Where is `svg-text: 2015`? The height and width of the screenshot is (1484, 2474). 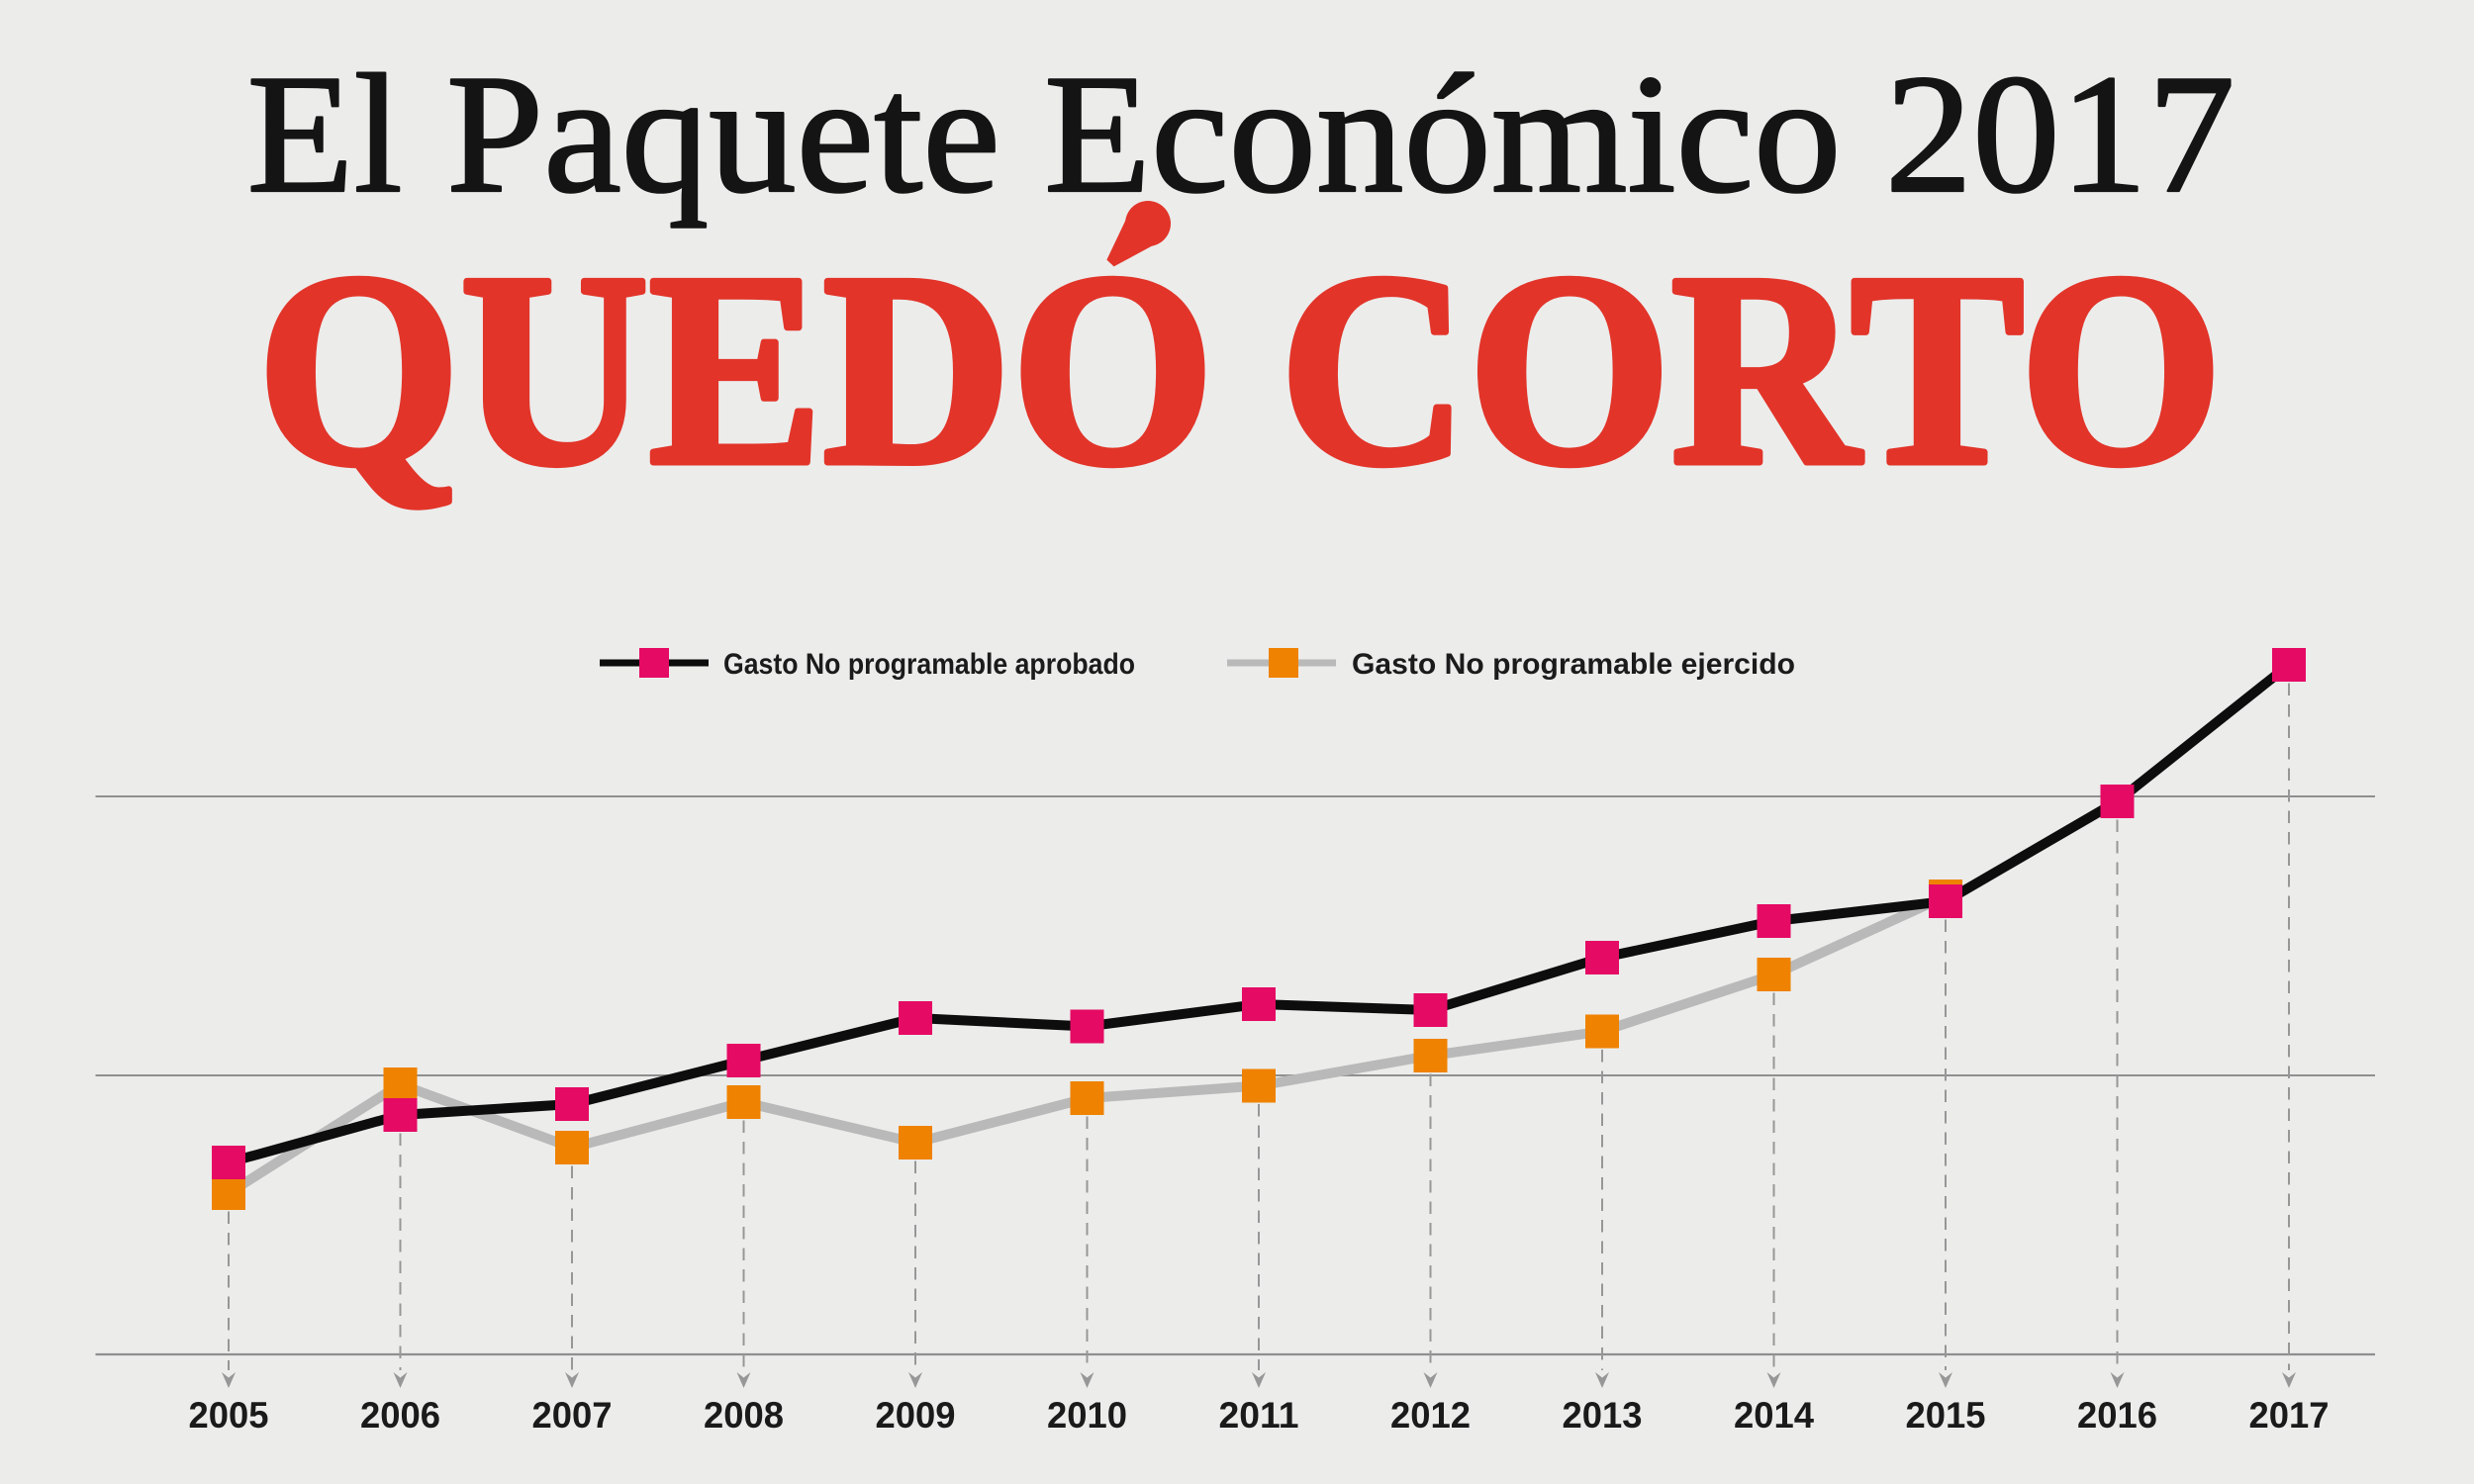 svg-text: 2015 is located at coordinates (1946, 1415).